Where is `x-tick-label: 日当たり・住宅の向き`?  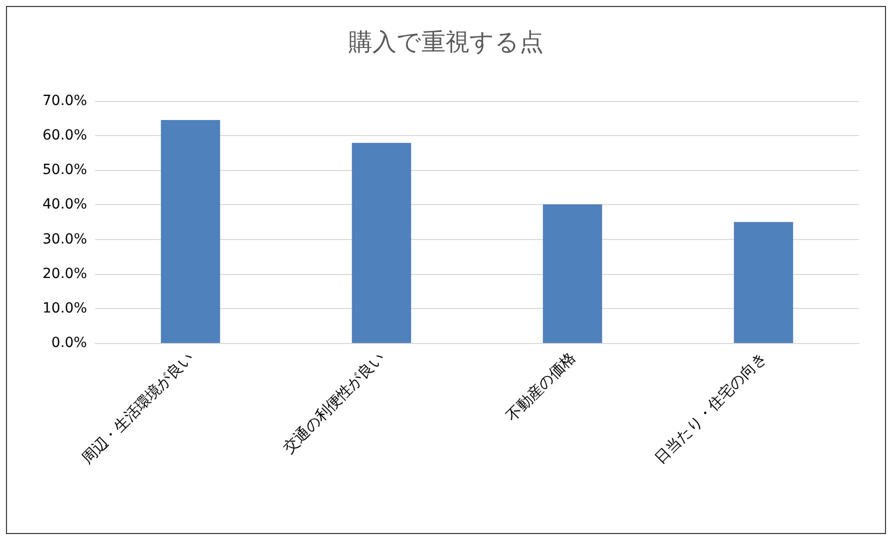 x-tick-label: 日当たり・住宅の向き is located at coordinates (710, 408).